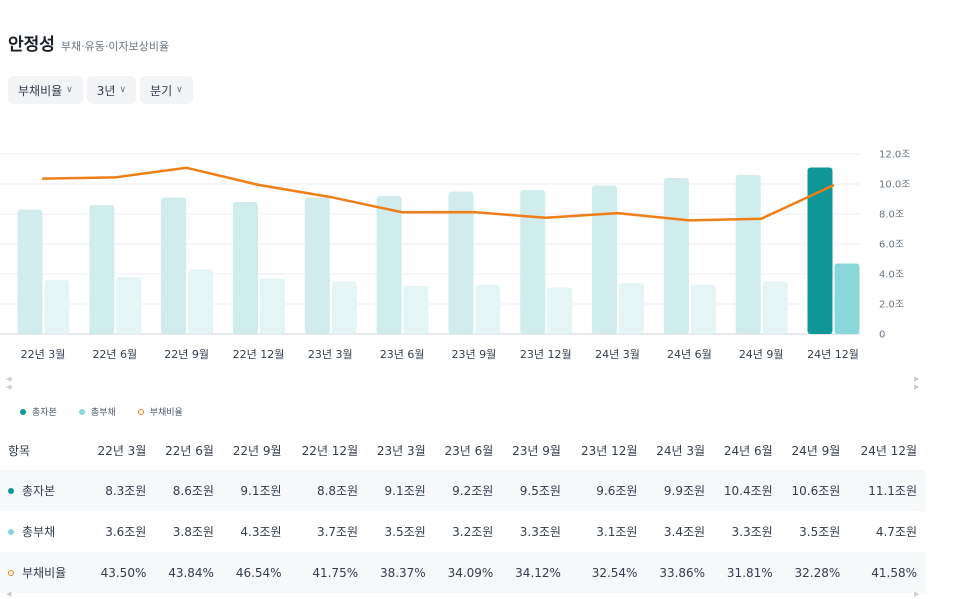  I want to click on column-header: 24년 12월, so click(888, 450).